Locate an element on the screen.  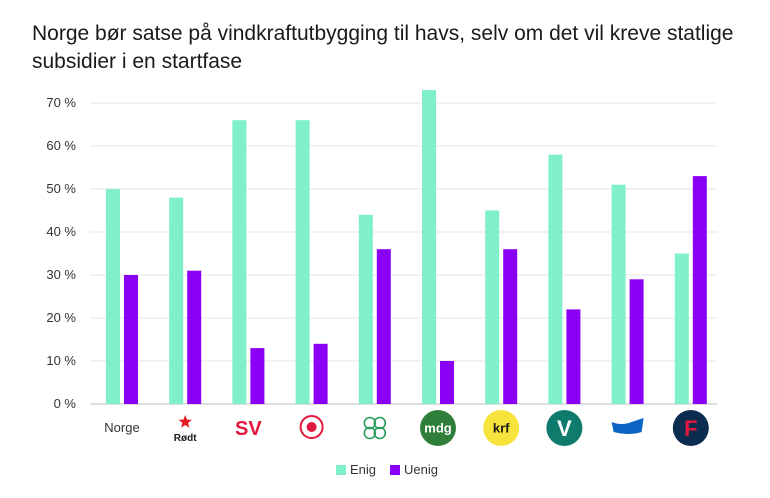
rose-center-icon is located at coordinates (311, 427).